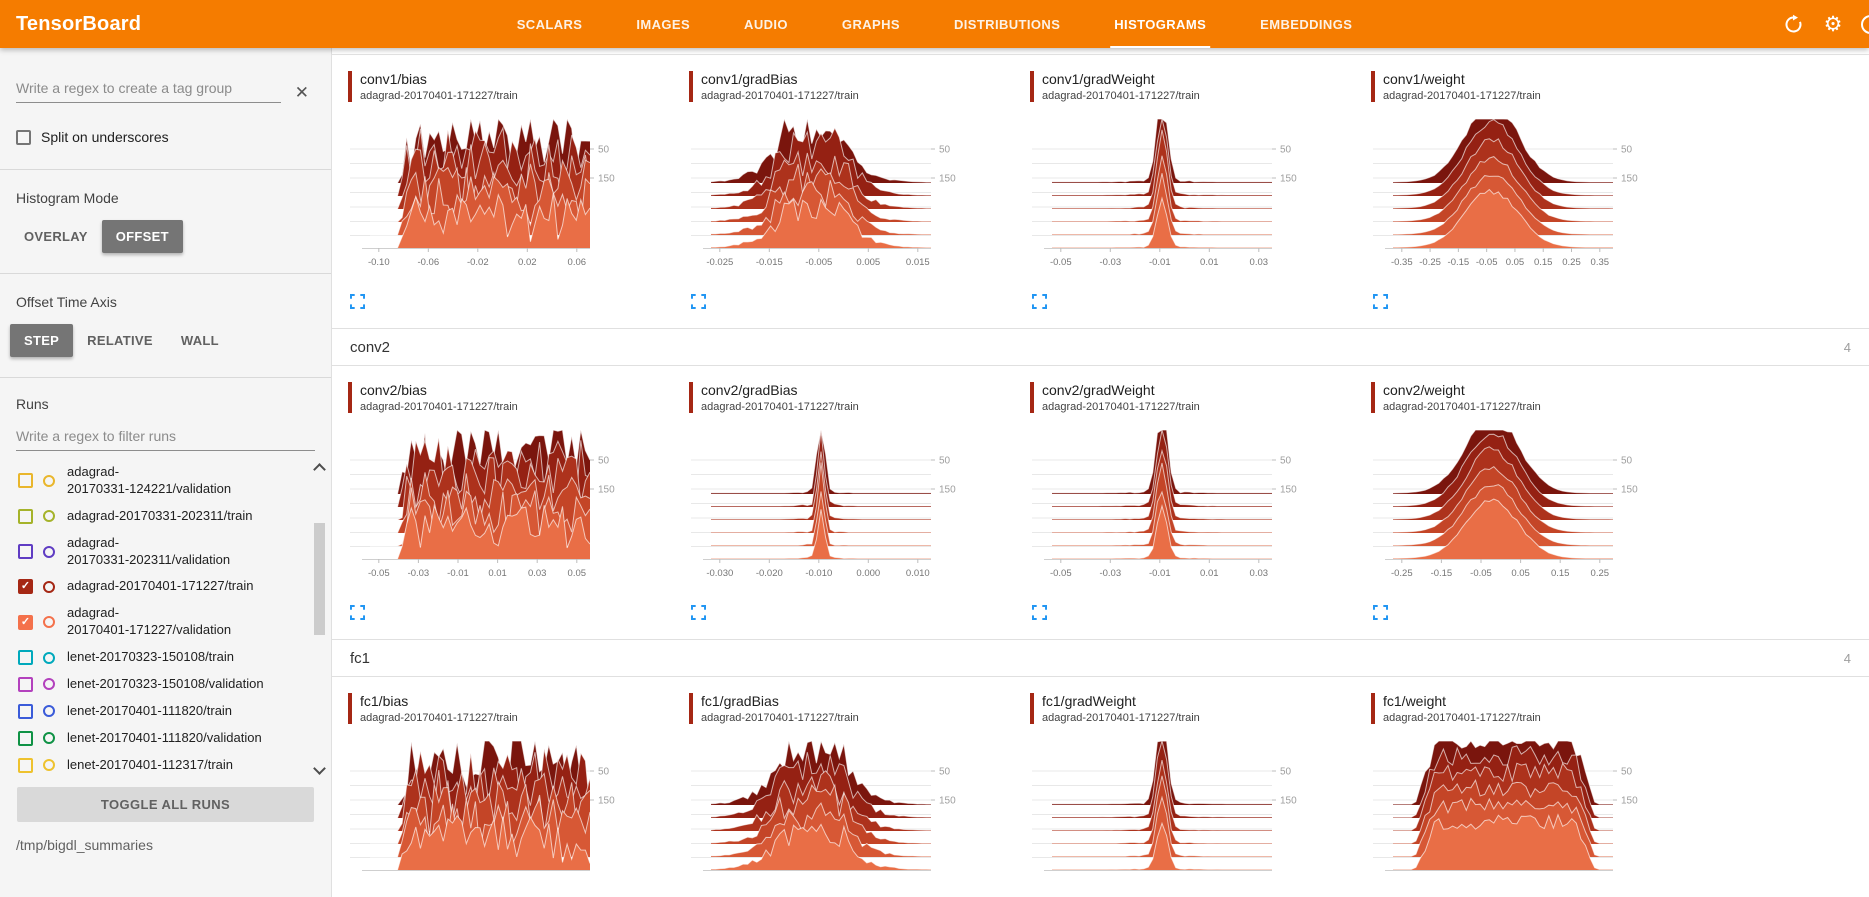 This screenshot has width=1869, height=897. I want to click on header-actions: ⚙, so click(1825, 24).